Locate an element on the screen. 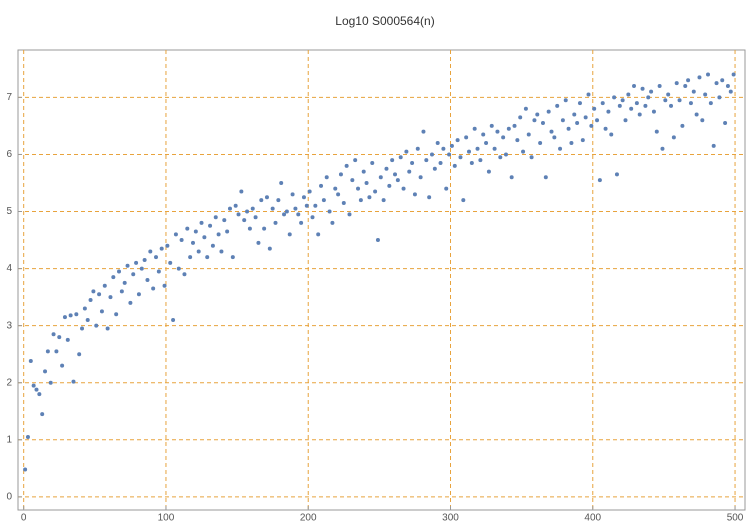 The height and width of the screenshot is (525, 750). y-tick-label: 1 is located at coordinates (9, 439).